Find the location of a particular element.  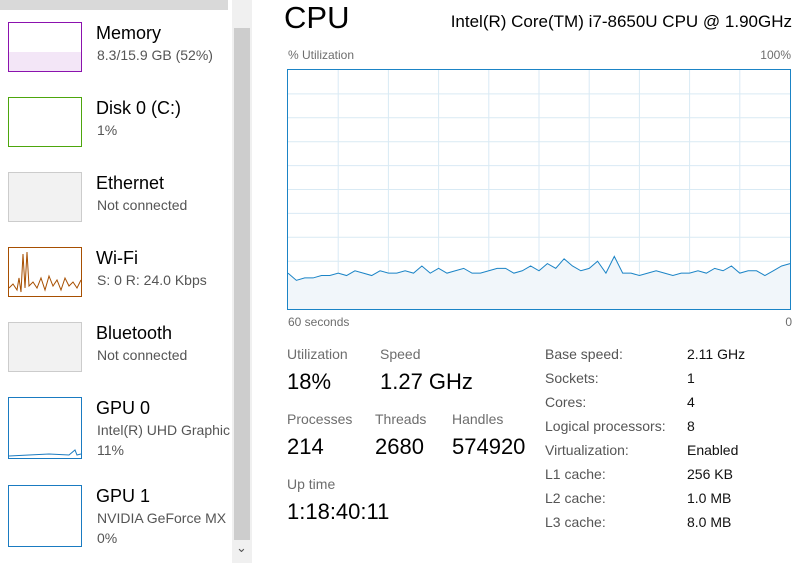

detail-value: Enabled is located at coordinates (713, 450).